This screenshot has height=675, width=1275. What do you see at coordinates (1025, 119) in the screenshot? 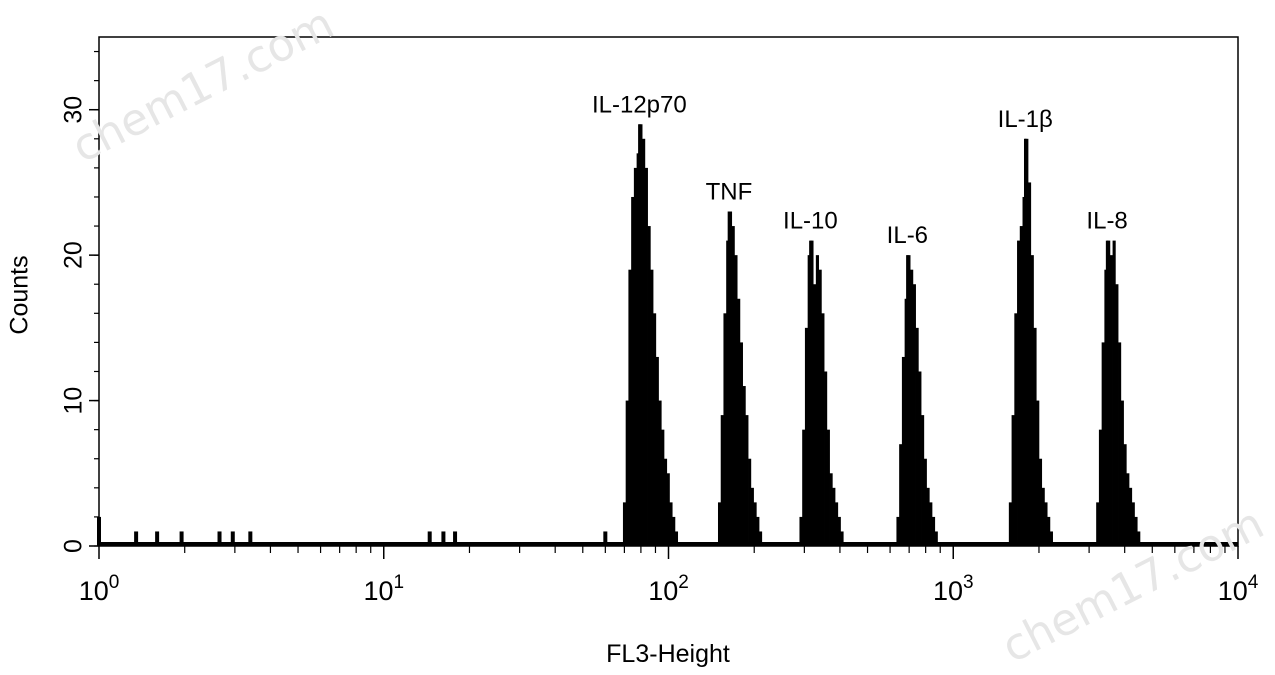
I see `peak-label: IL-1β` at bounding box center [1025, 119].